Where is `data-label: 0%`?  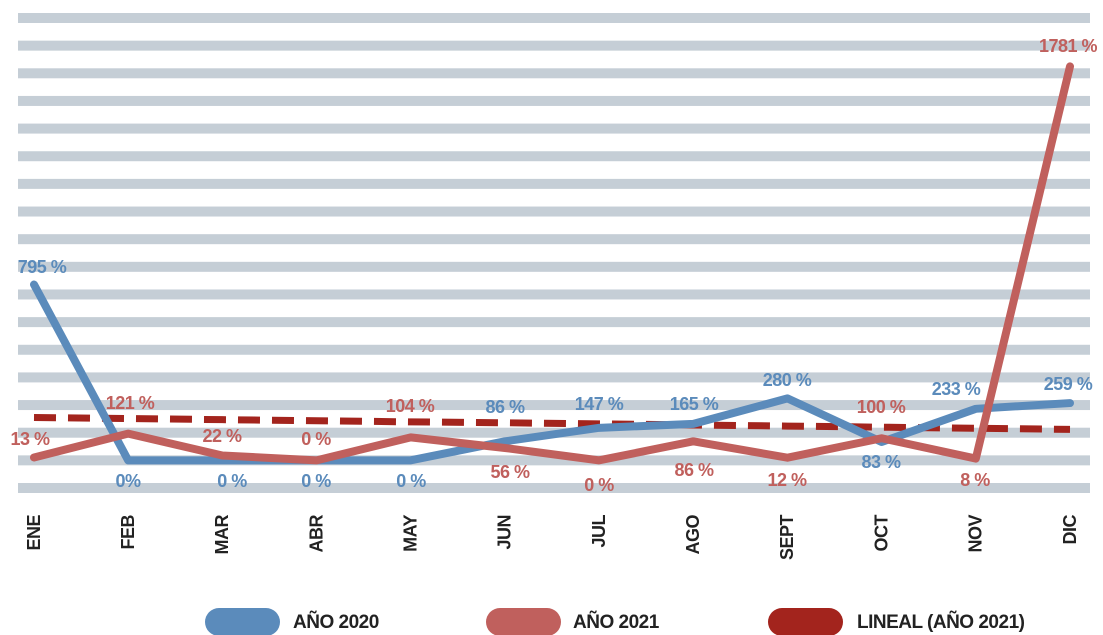 data-label: 0% is located at coordinates (128, 481).